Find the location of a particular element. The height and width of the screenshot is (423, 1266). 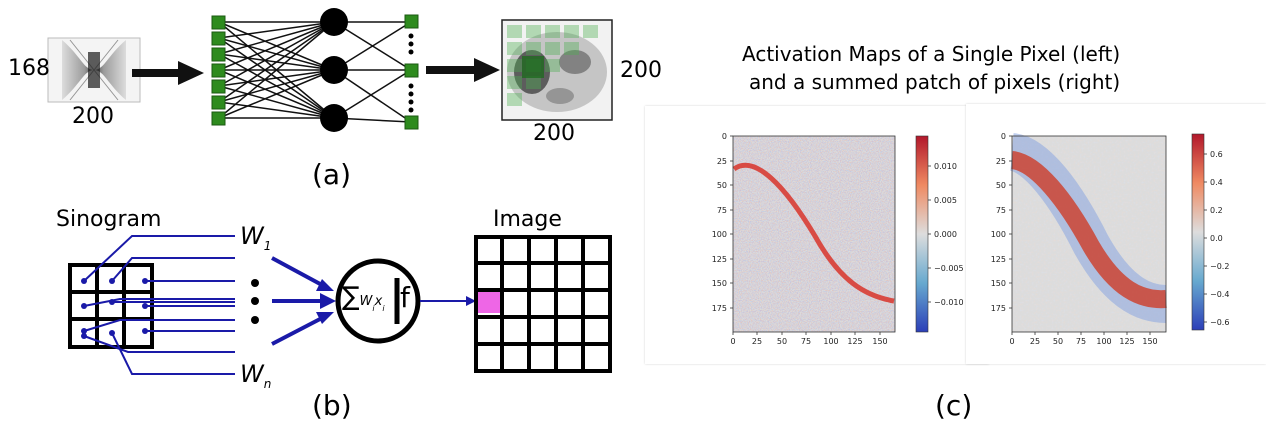

left-colorbar-tick: −0.010 is located at coordinates (949, 302).